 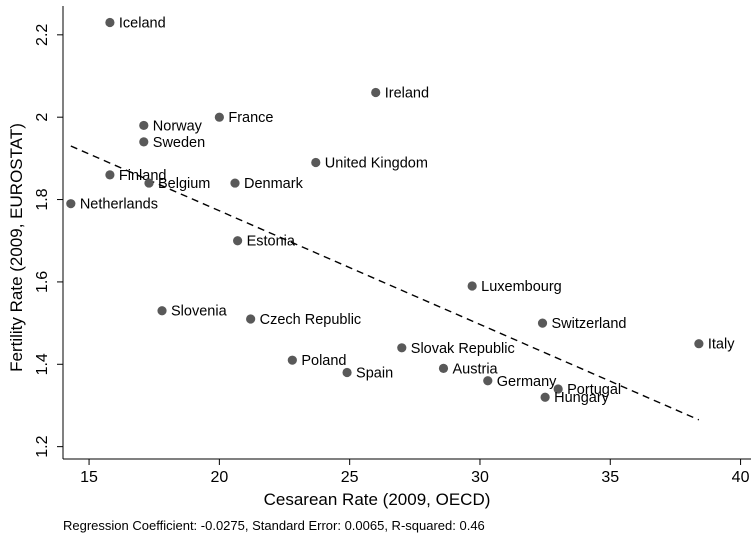 I want to click on point-label: Norway, so click(x=178, y=126).